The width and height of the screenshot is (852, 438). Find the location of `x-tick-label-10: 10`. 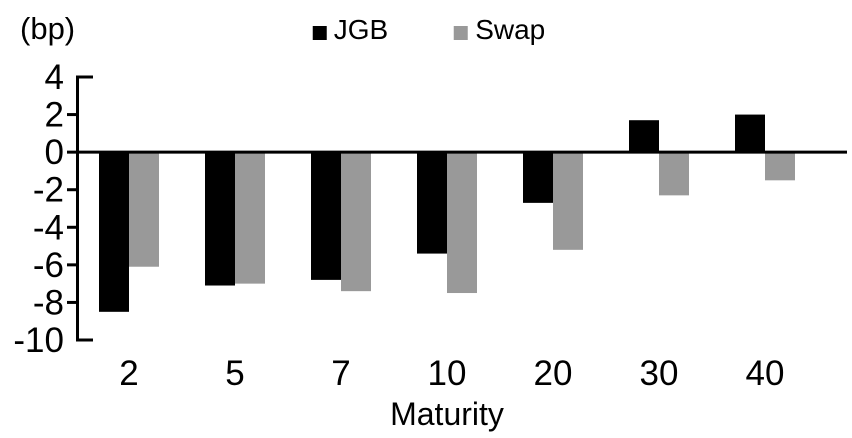

x-tick-label-10: 10 is located at coordinates (447, 373).